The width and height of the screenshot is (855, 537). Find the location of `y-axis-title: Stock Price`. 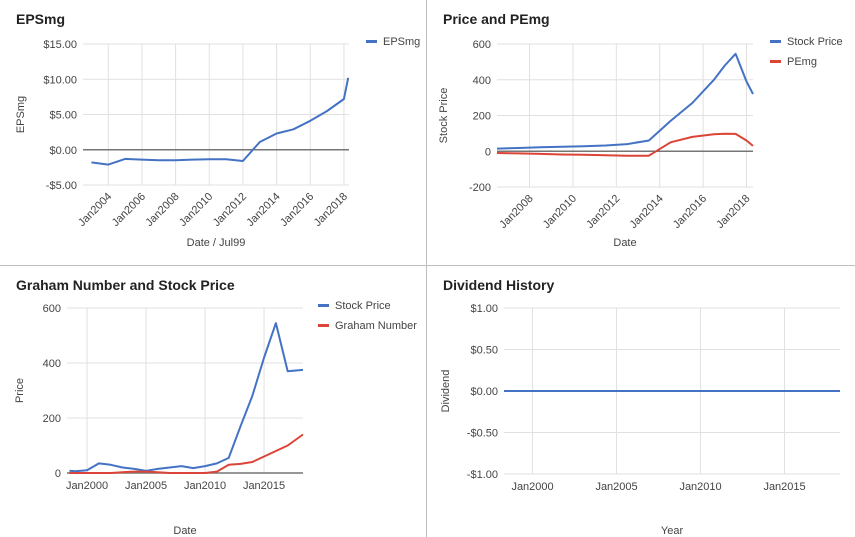

y-axis-title: Stock Price is located at coordinates (444, 116).